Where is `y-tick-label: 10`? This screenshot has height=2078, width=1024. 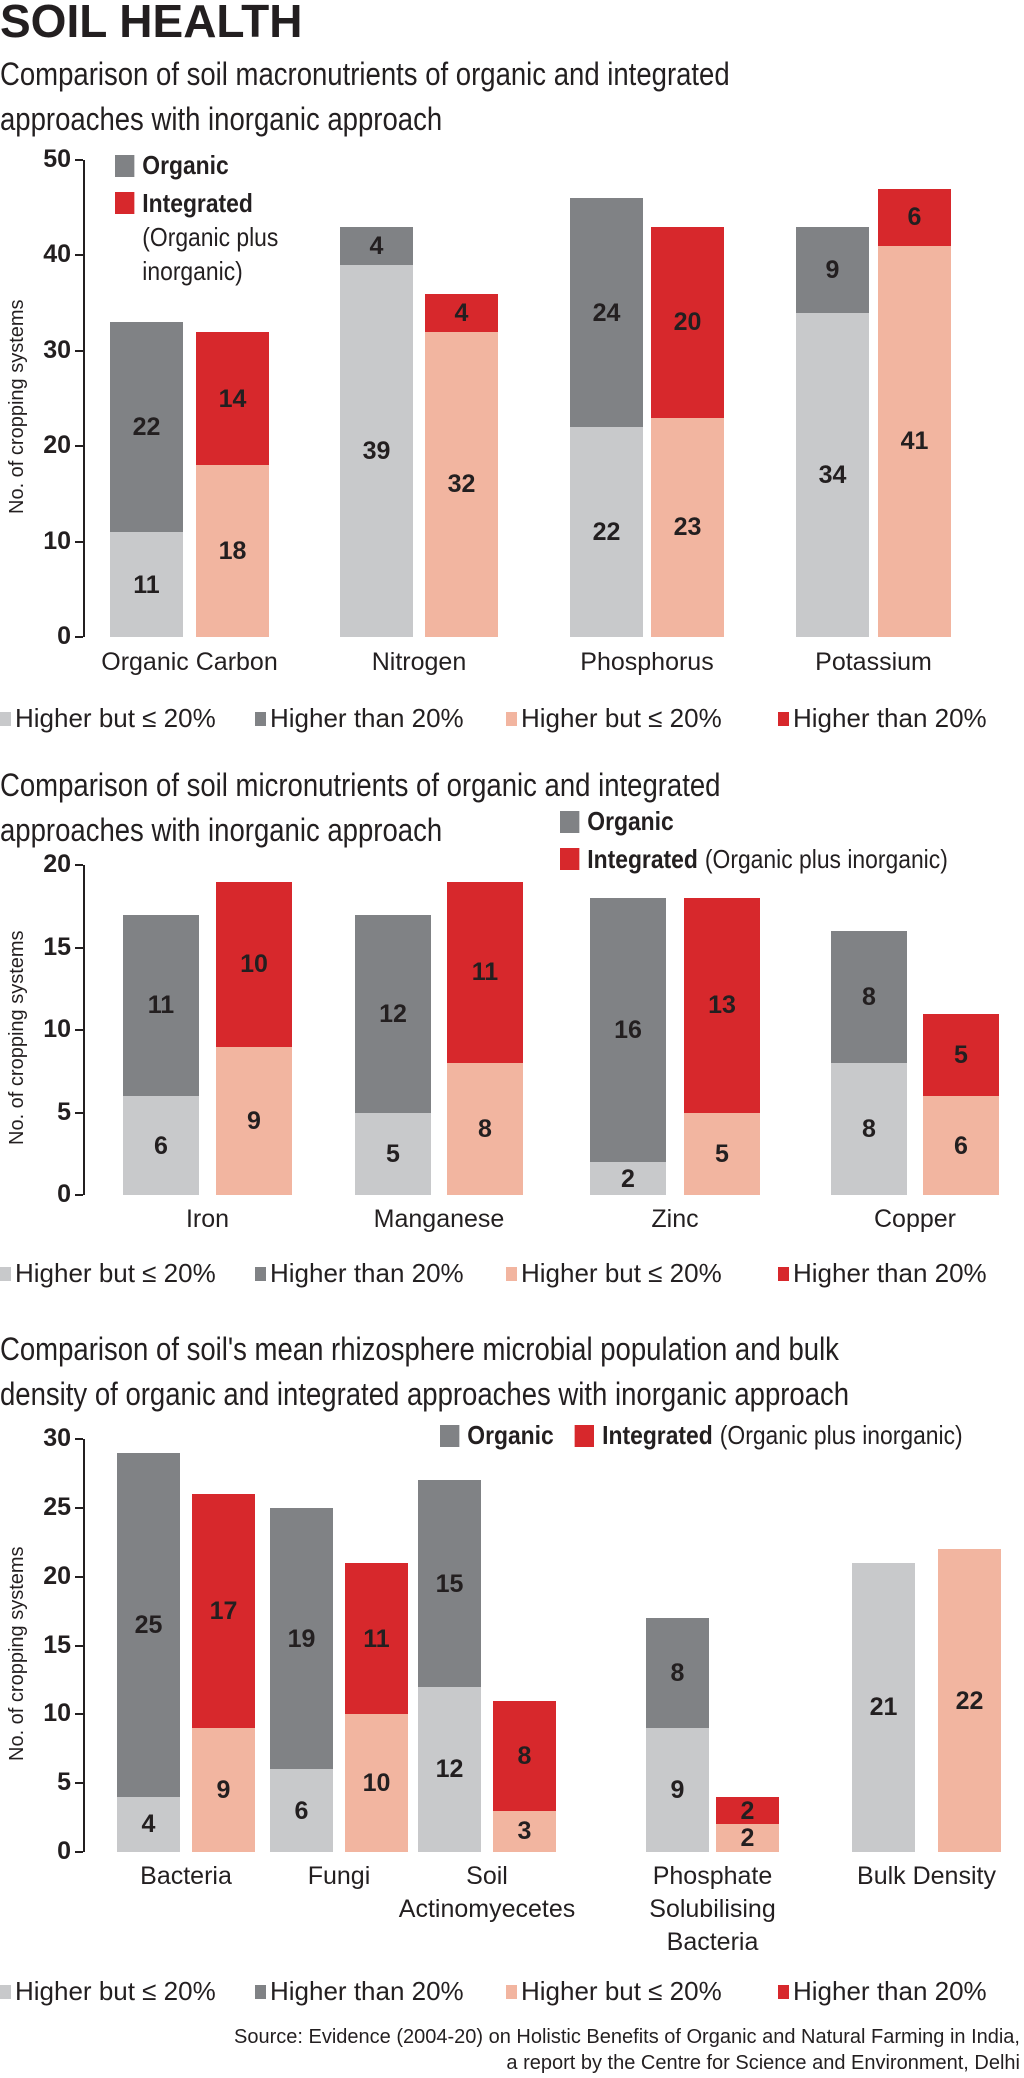 y-tick-label: 10 is located at coordinates (57, 540).